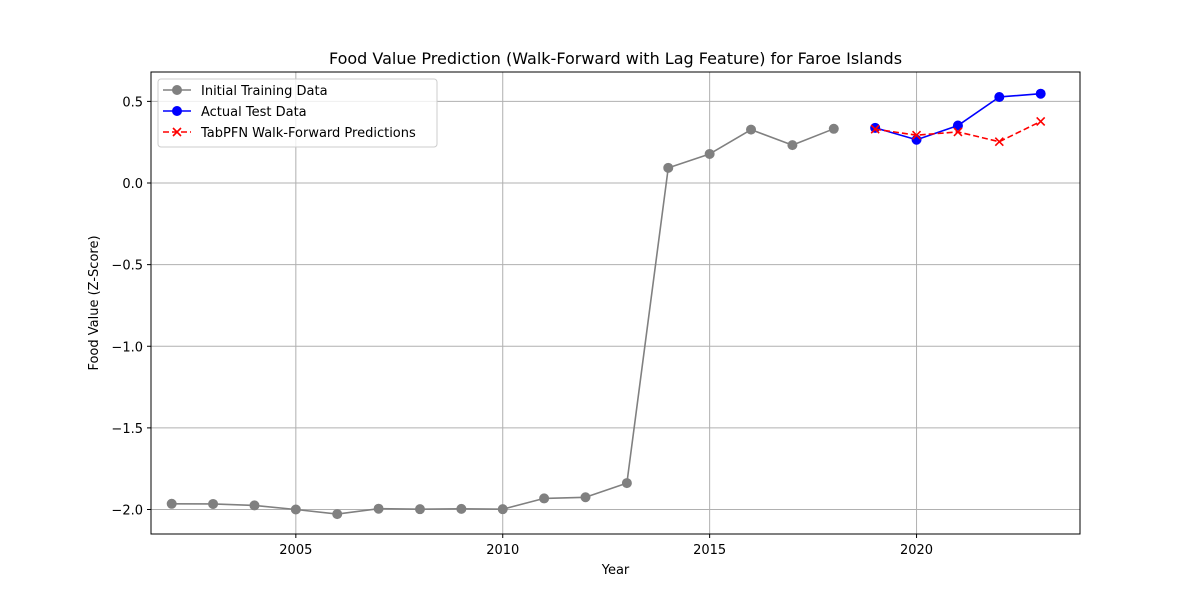  I want to click on y-tick-label: 0.0, so click(132, 184).